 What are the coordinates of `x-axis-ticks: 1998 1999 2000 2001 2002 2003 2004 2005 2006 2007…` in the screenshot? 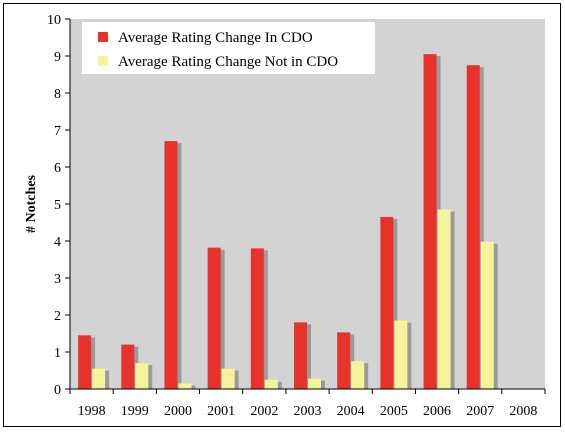 It's located at (307, 404).